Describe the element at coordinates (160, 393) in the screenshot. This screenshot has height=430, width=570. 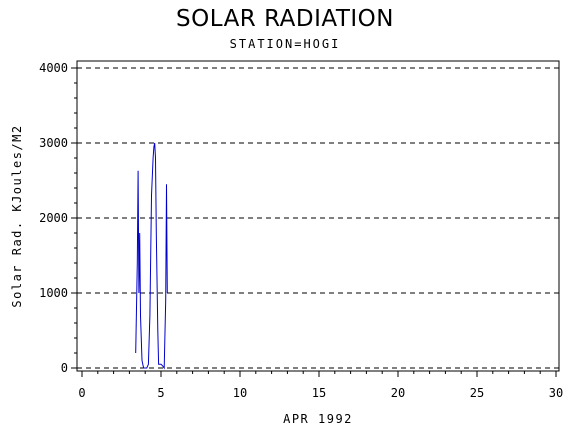
I see `x-tick-label: 5` at that location.